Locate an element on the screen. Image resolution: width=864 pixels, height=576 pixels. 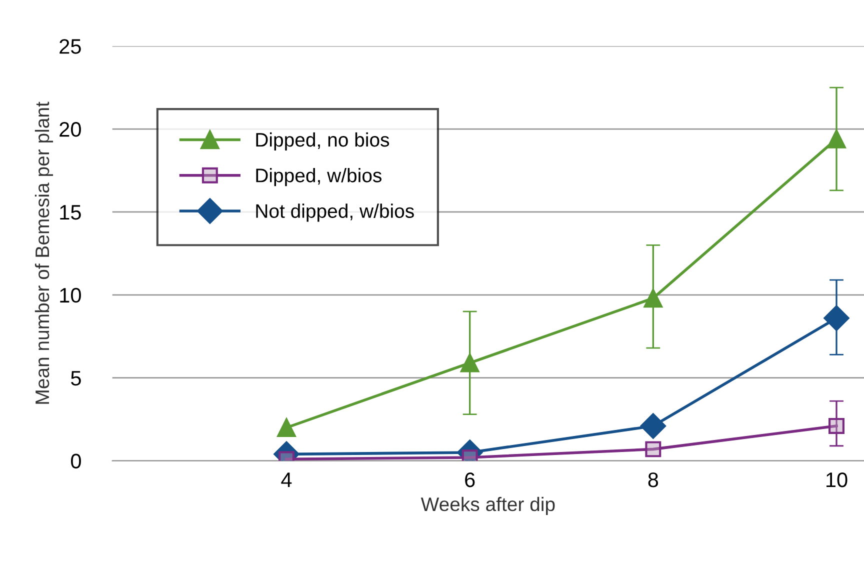
y-tick-label: 20 is located at coordinates (70, 129).